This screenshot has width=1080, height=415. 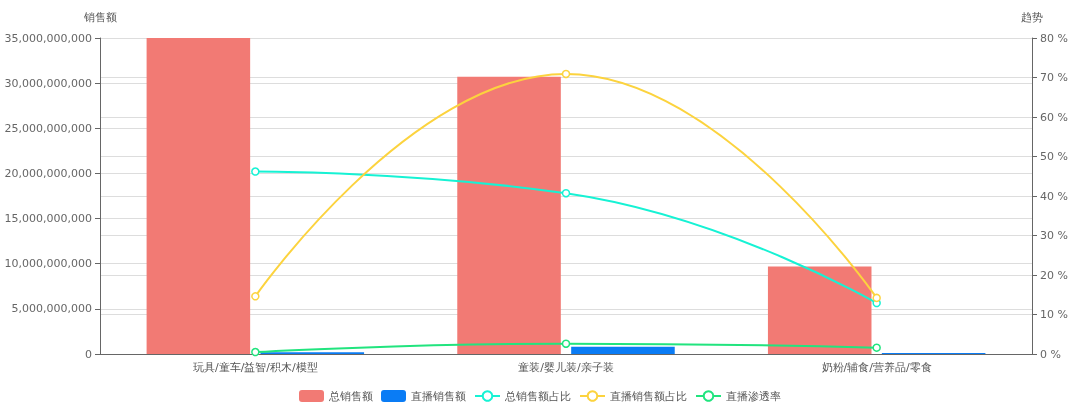 I want to click on y2-tick-label: 60 %, so click(x=1054, y=117).